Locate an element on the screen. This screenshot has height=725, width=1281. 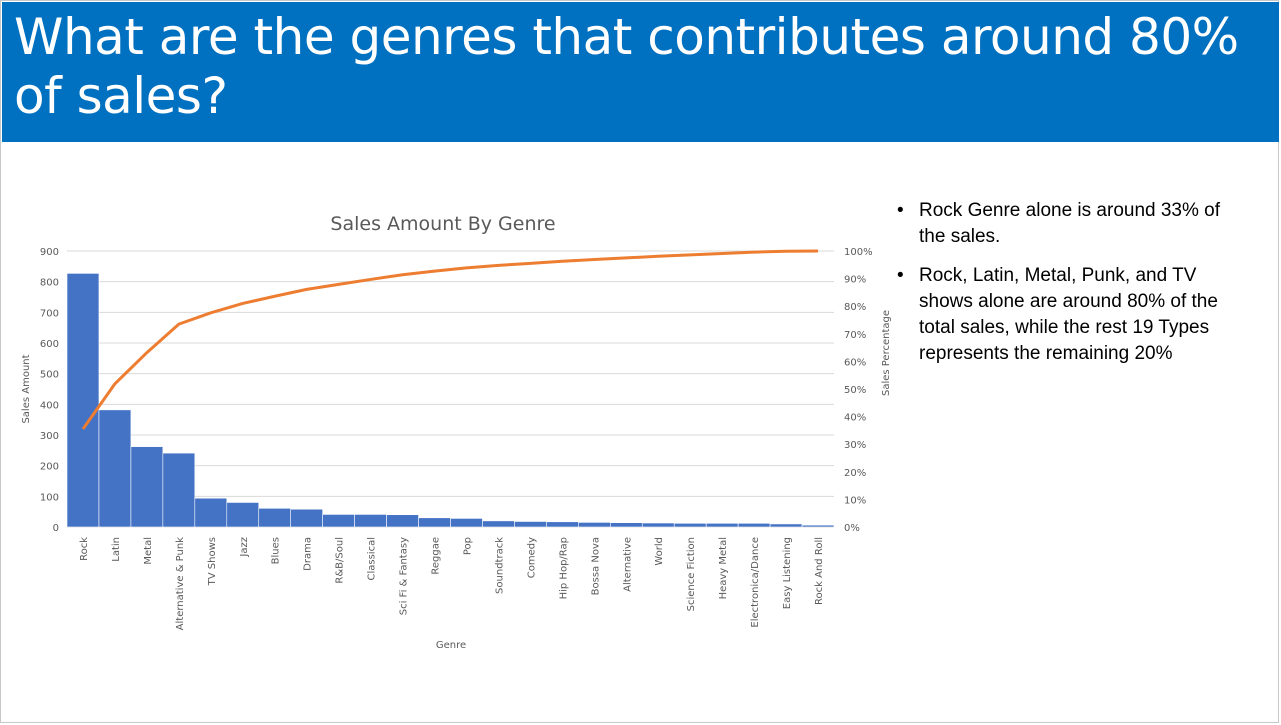
y2-tick-label: 90% is located at coordinates (855, 280).